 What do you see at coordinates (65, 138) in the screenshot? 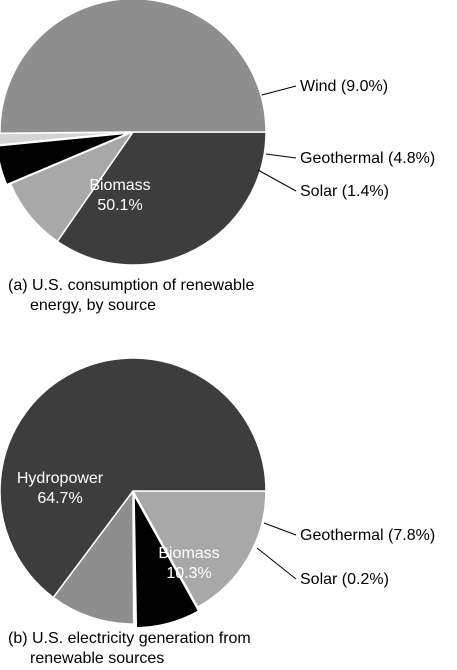
I see `pie-a-slice-solar` at bounding box center [65, 138].